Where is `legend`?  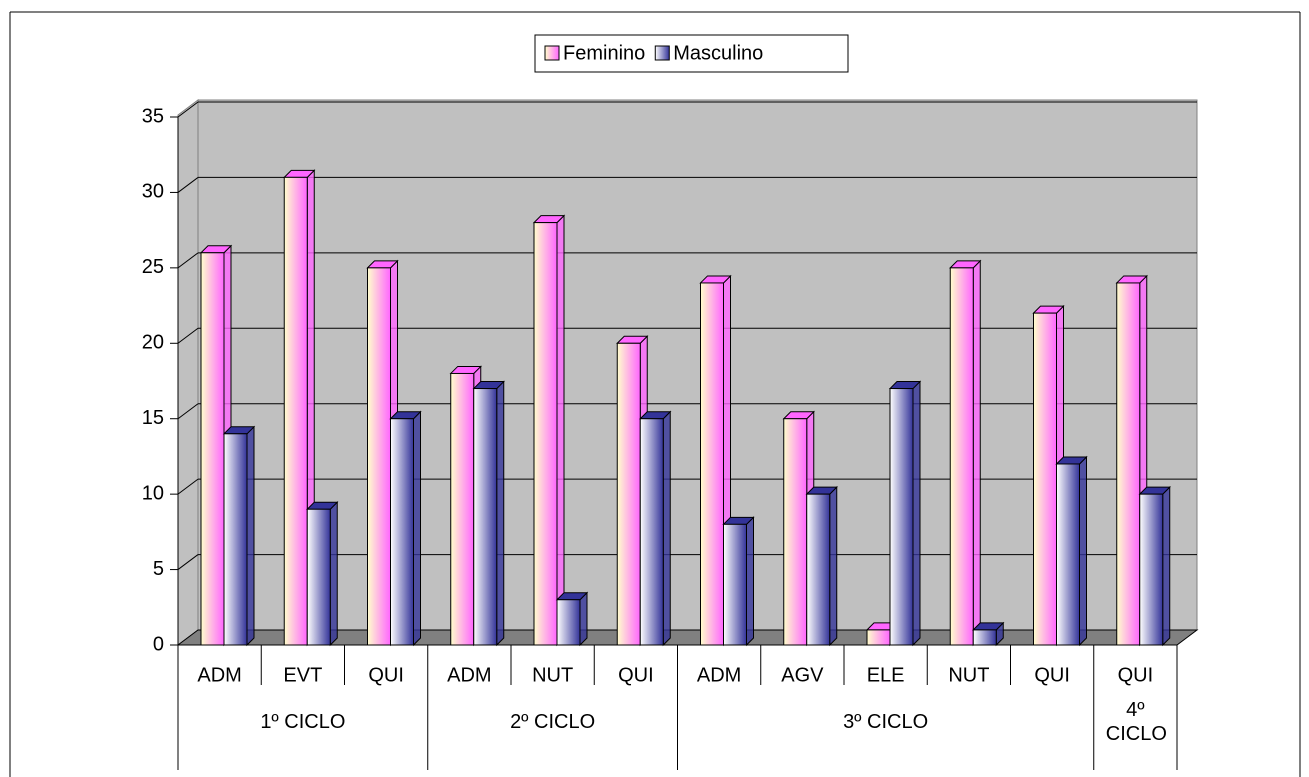 legend is located at coordinates (691, 53).